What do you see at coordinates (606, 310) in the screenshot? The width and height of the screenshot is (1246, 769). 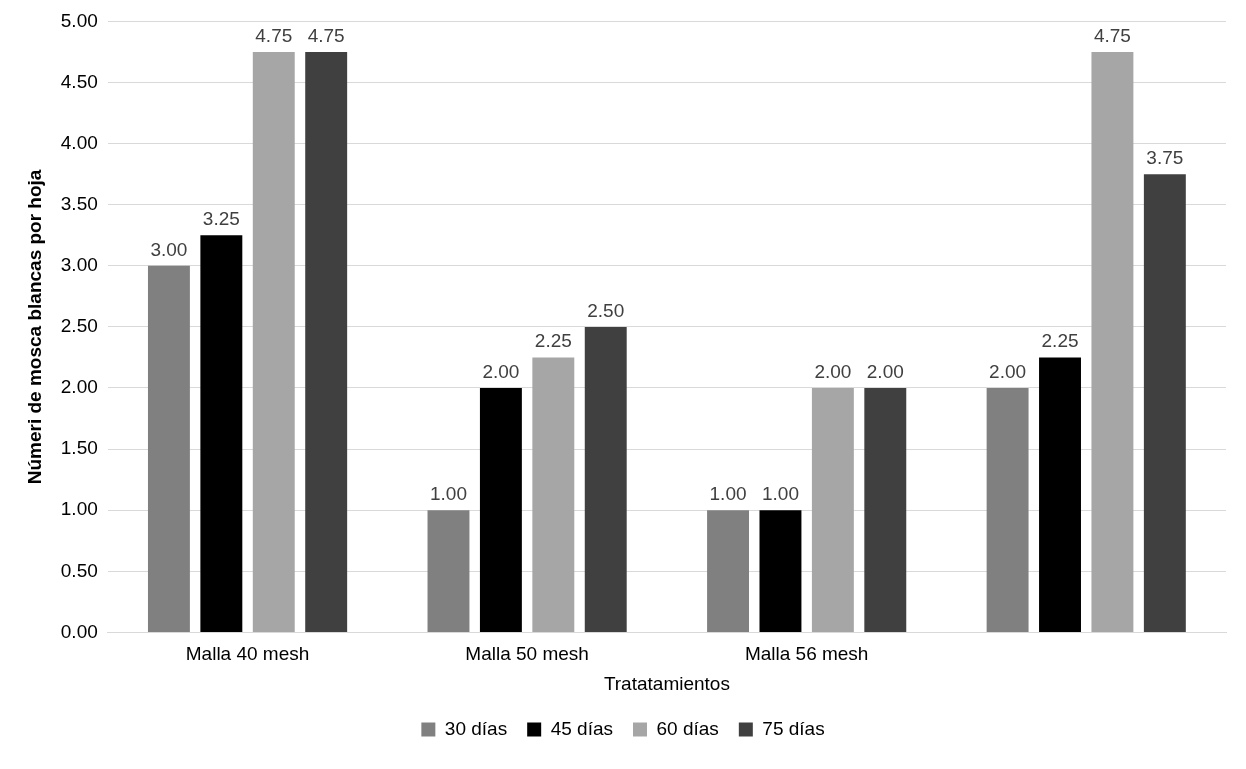 I see `data-label: 2.50` at bounding box center [606, 310].